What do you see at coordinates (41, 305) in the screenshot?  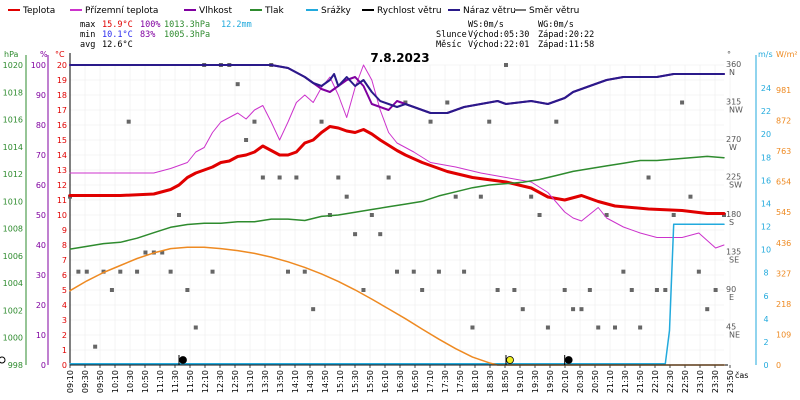 I see `percent-tick-label: 20` at bounding box center [41, 305].